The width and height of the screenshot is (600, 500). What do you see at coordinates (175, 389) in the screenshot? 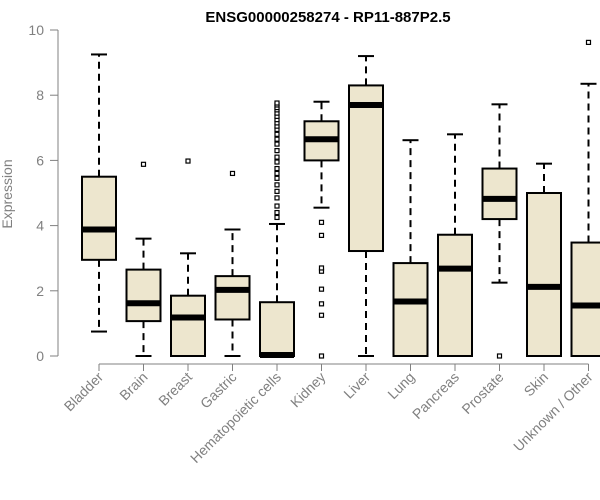
I see `x-tick-label: Breast` at bounding box center [175, 389].